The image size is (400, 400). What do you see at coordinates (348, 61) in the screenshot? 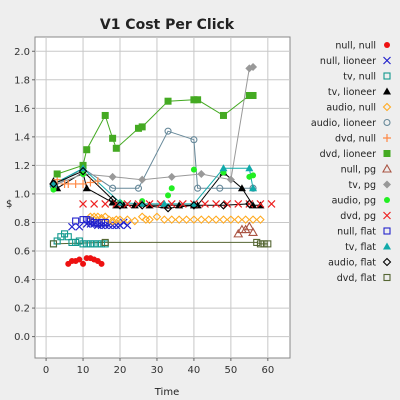
I see `legend-label-null-lioneer: null, lioneer` at bounding box center [348, 61].